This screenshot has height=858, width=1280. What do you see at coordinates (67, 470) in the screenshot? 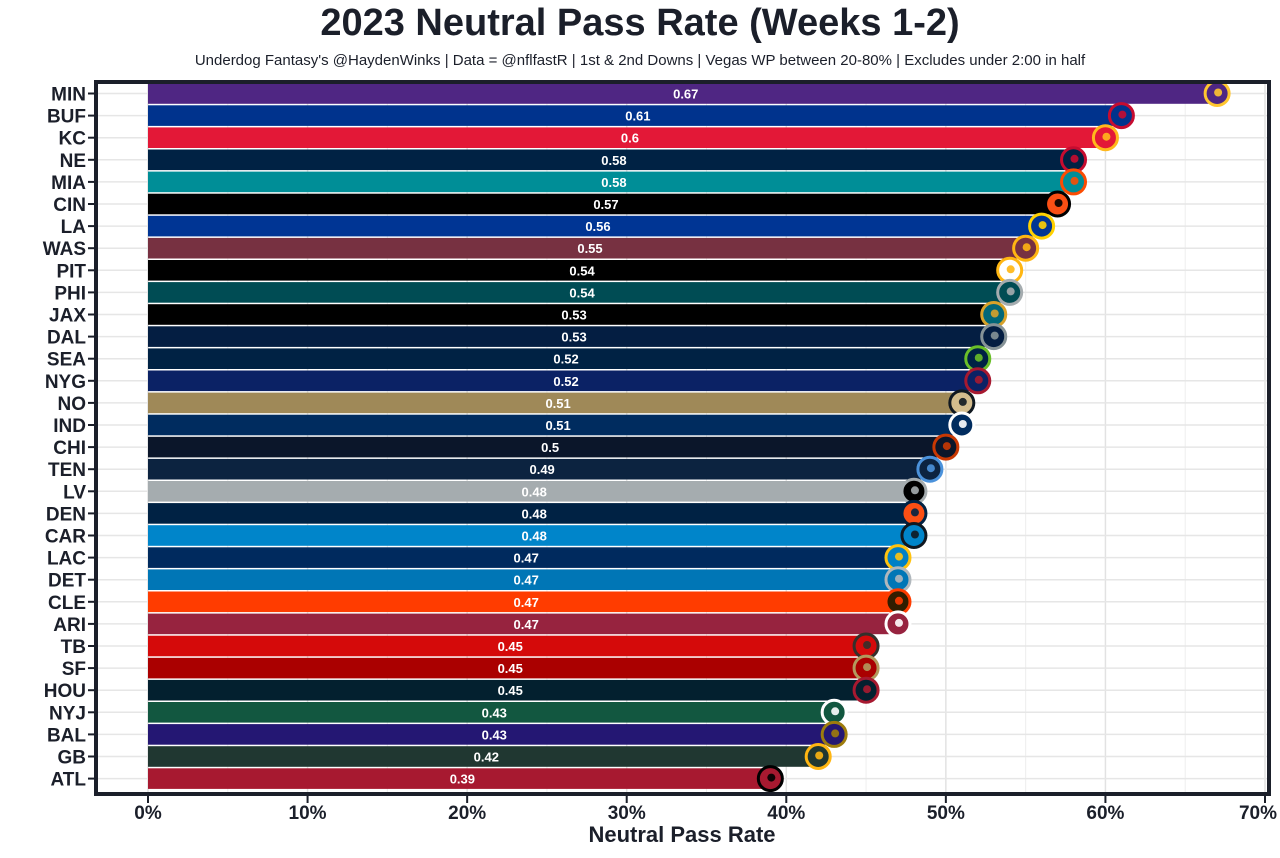
I see `category-label: TEN` at bounding box center [67, 470].